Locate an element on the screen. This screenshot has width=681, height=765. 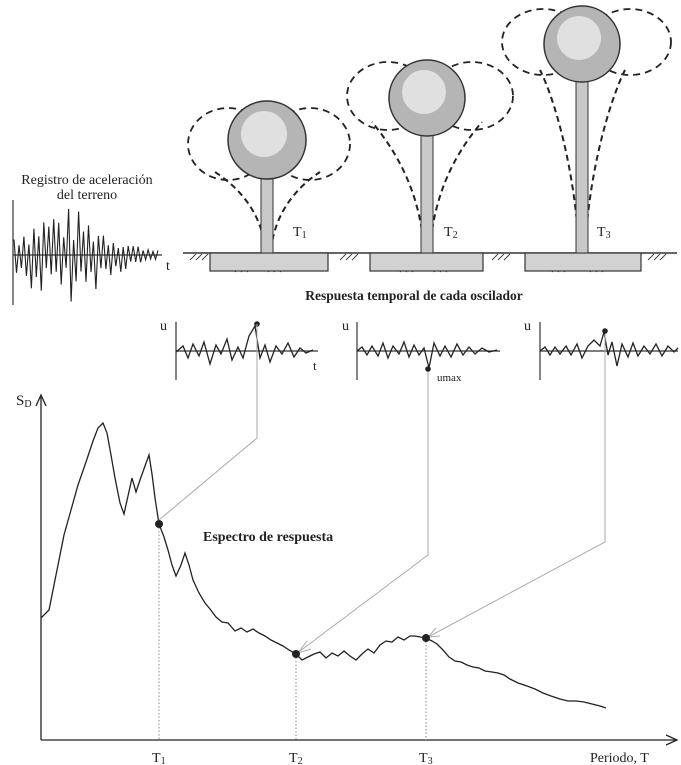
spectrum-x-axis-arrow is located at coordinates (672, 740).